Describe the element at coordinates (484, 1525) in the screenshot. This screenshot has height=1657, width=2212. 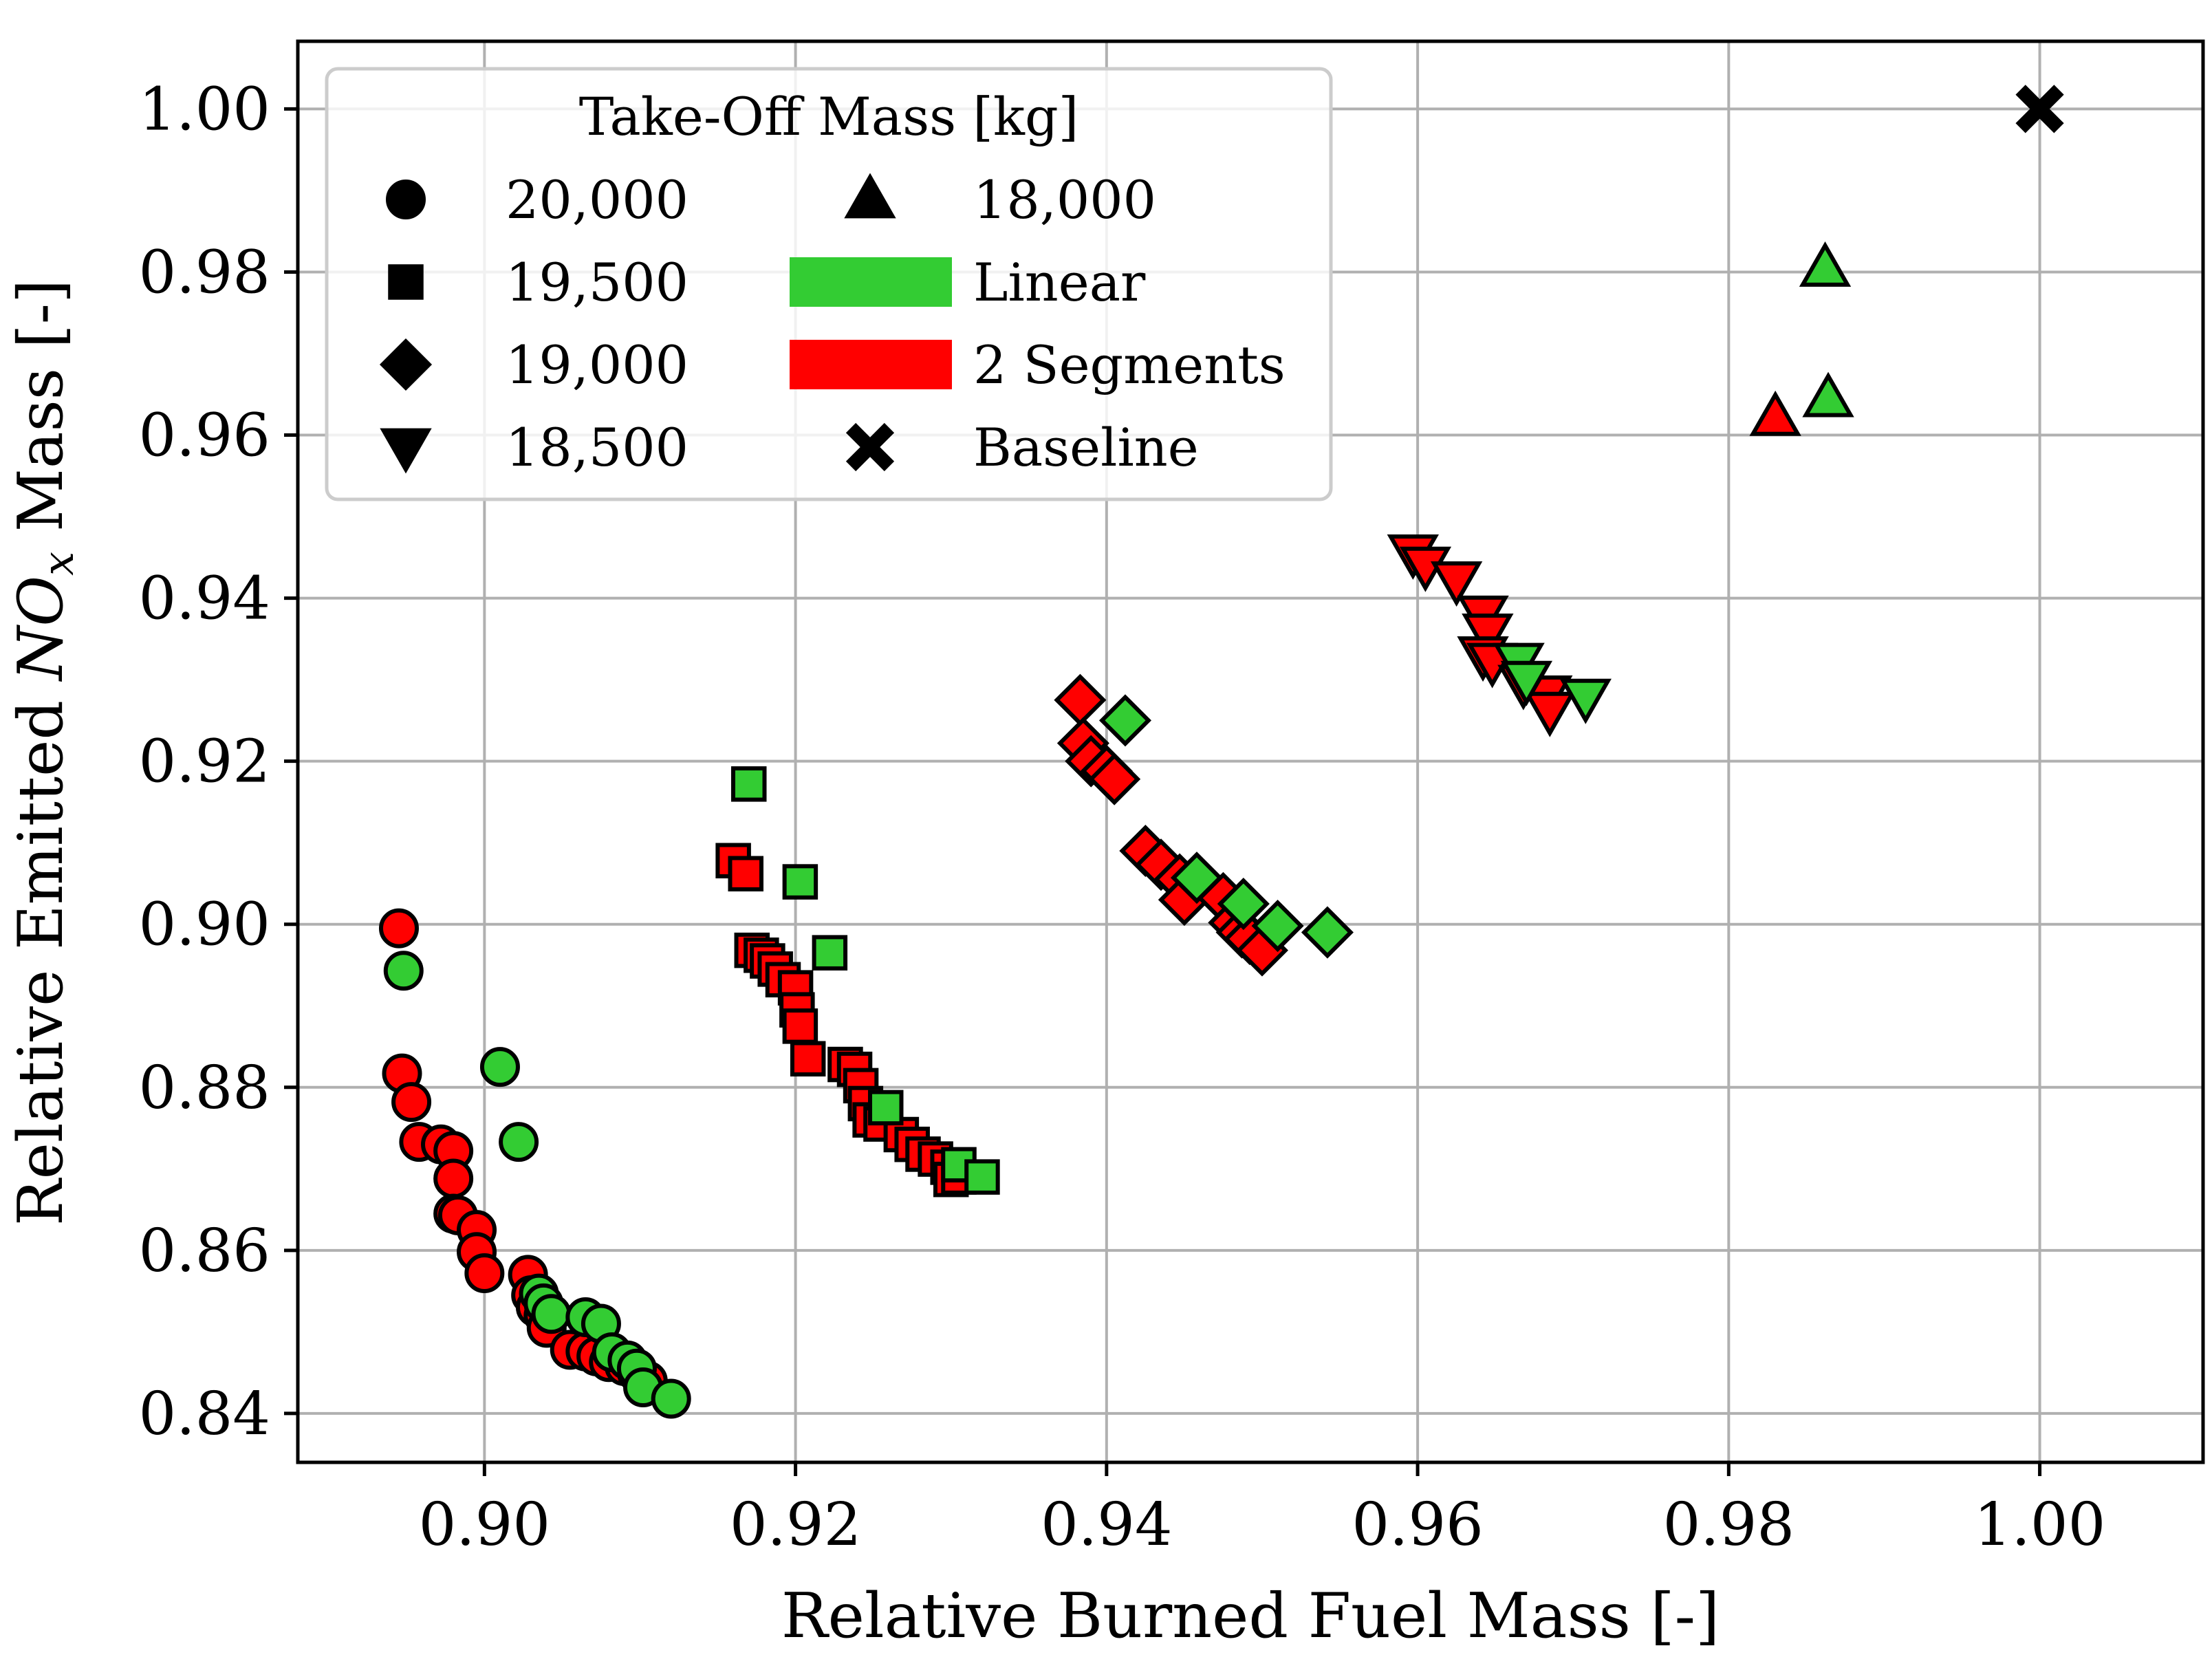
I see `x-tick-label: 0.90` at that location.